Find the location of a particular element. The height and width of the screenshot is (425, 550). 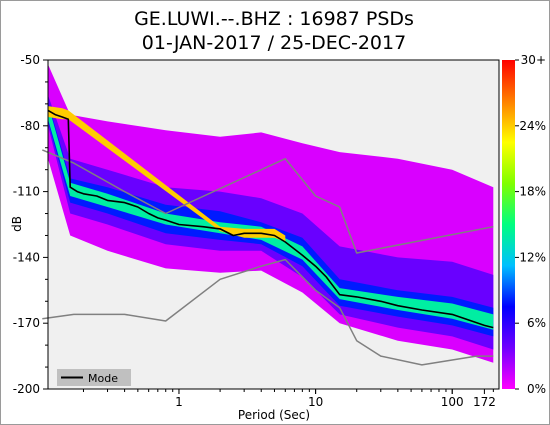

y-tick-label: -170 is located at coordinates (26, 323).